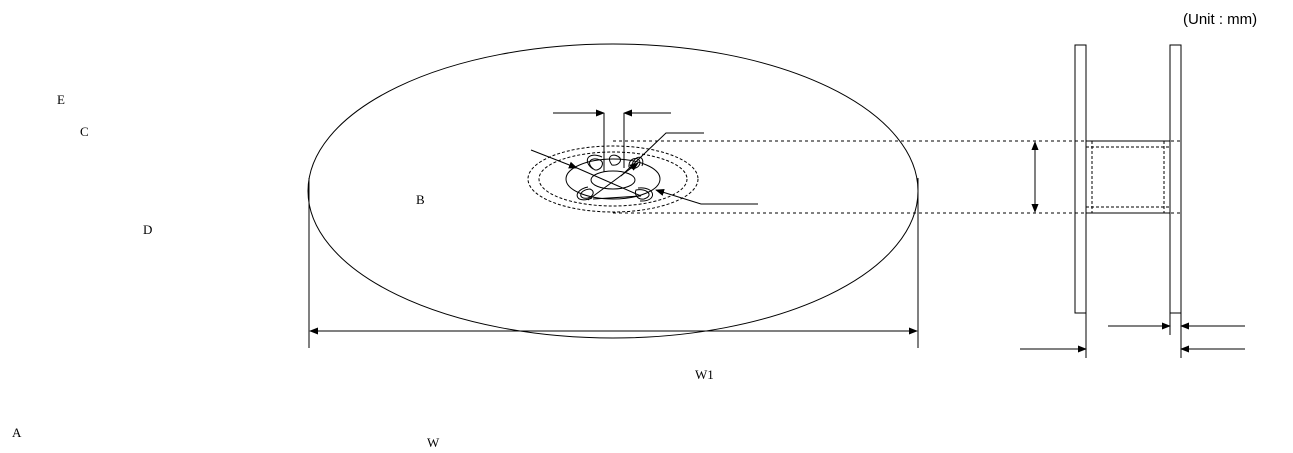 Image resolution: width=1293 pixels, height=453 pixels. Describe the element at coordinates (704, 374) in the screenshot. I see `label-w1: W1` at that location.